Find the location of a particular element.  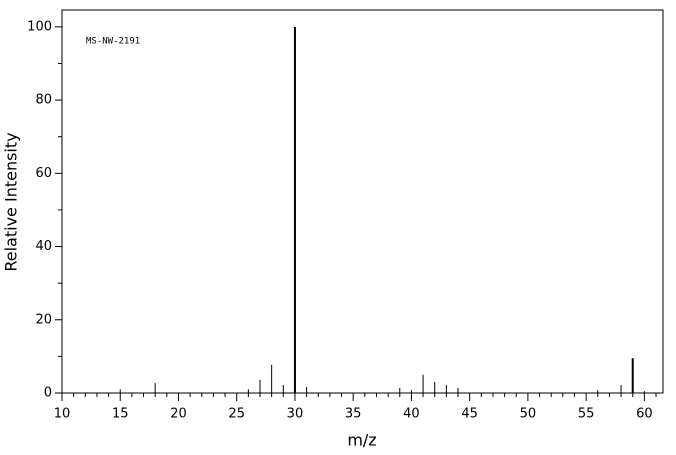

x-tick-label: 20 is located at coordinates (178, 414).